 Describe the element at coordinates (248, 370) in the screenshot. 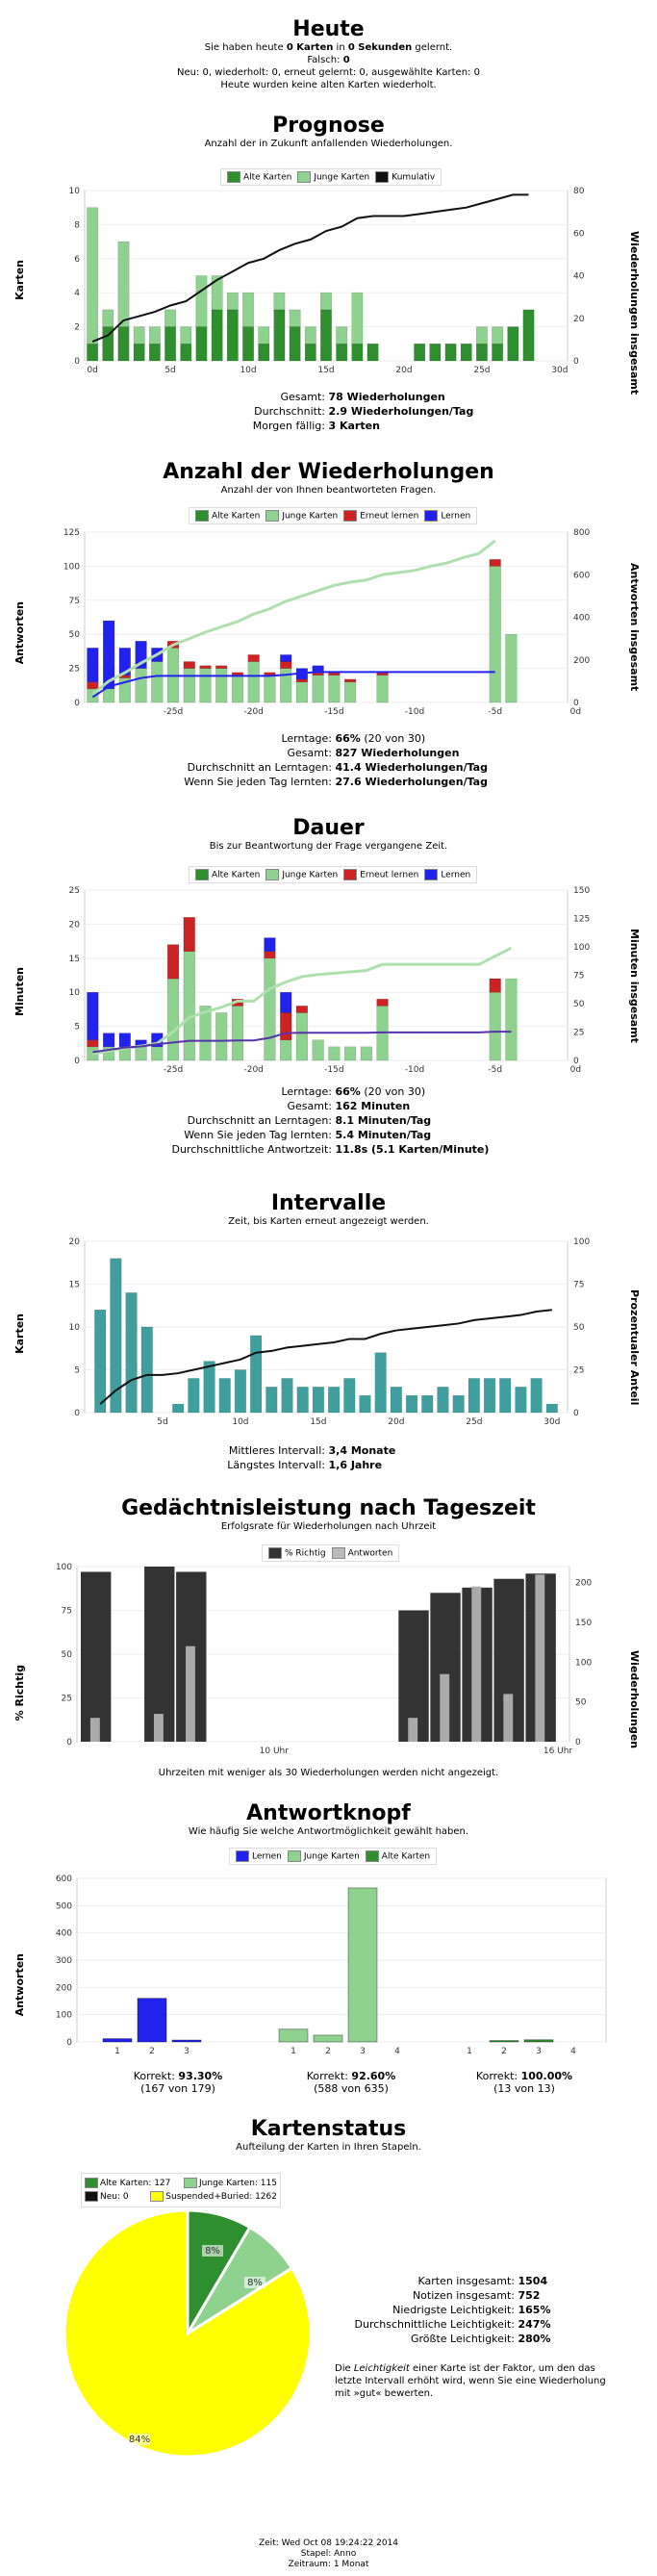

I see `x-tick-label: 10d` at that location.